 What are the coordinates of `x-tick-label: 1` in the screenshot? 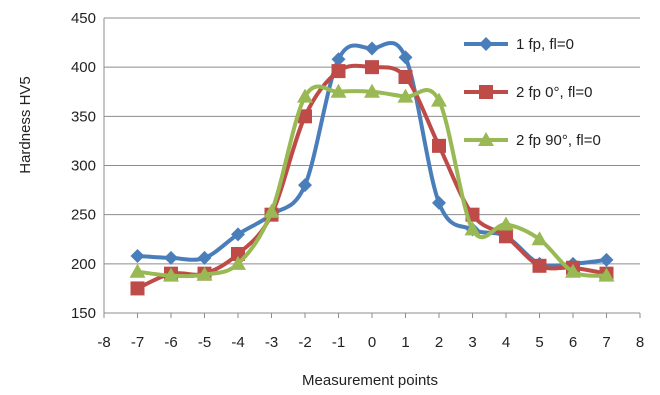 It's located at (405, 342).